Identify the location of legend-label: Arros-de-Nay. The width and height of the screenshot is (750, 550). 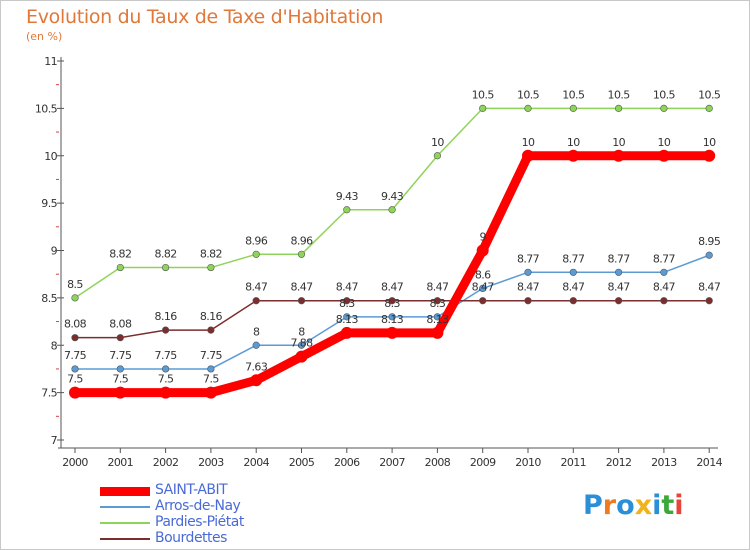
(198, 506).